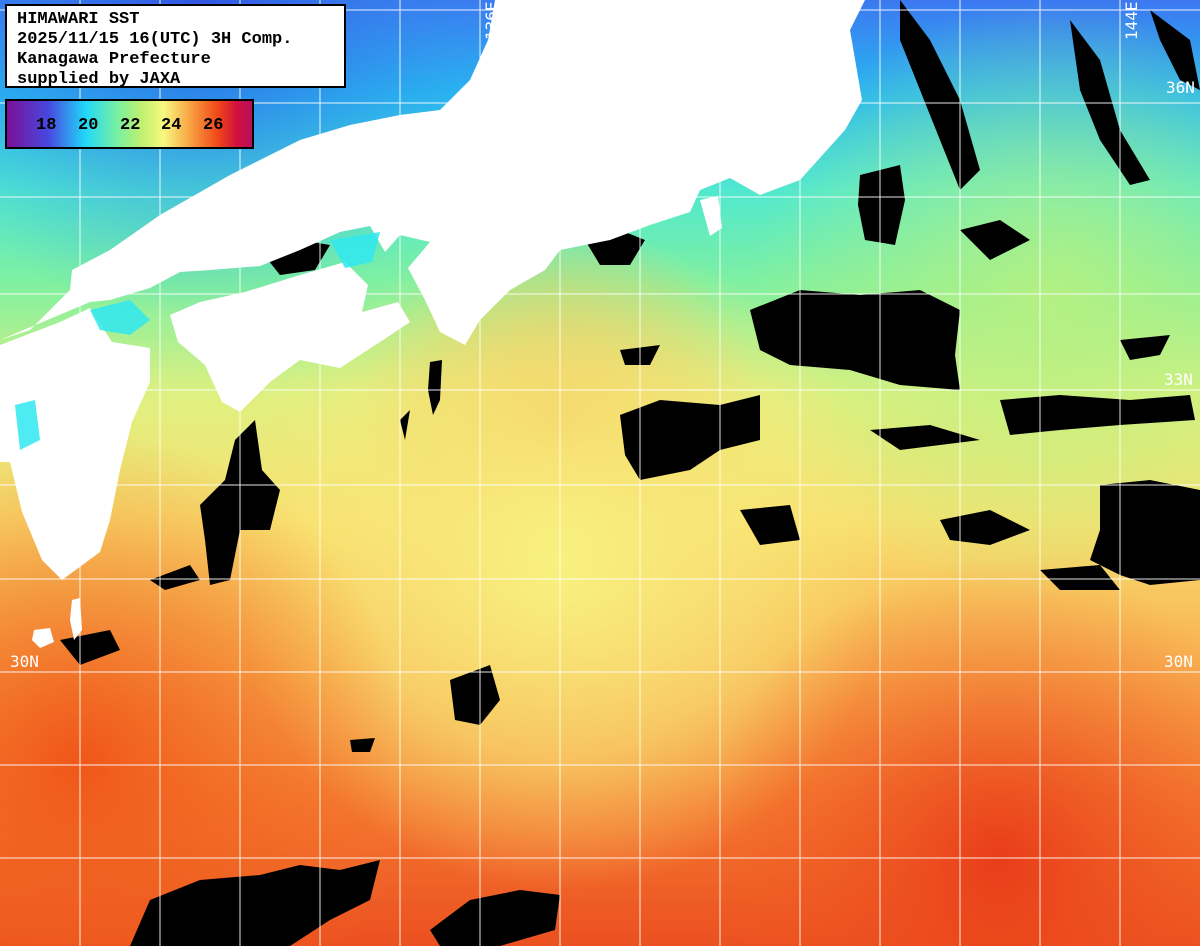 The image size is (1200, 946). I want to click on colorbar-tick: 18, so click(46, 125).